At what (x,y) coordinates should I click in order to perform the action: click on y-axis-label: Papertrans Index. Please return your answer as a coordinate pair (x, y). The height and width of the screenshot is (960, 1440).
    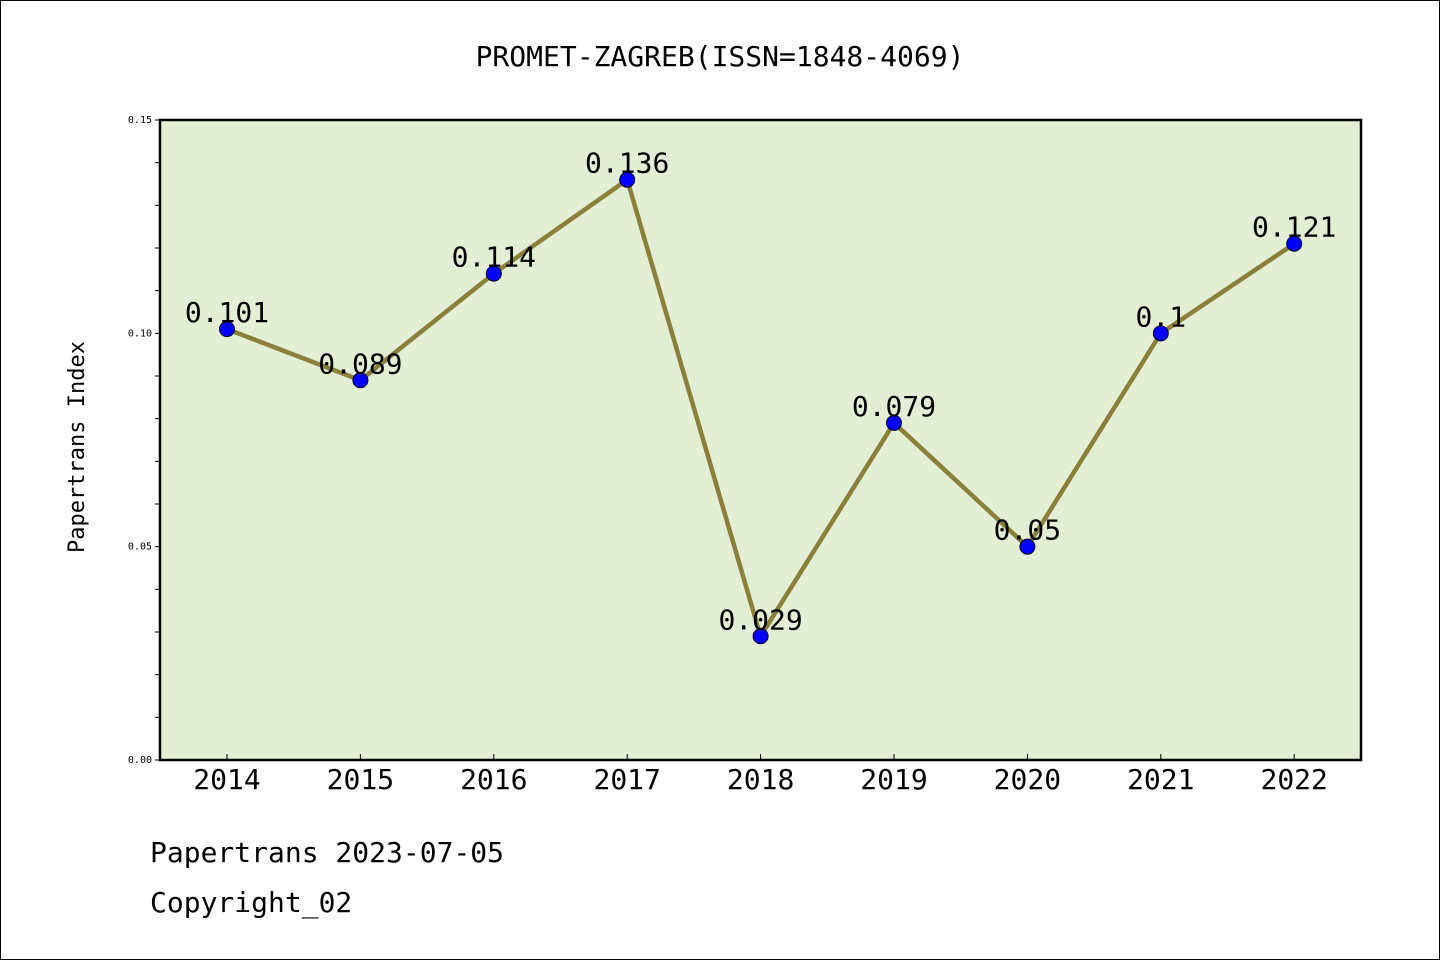
    Looking at the image, I should click on (77, 447).